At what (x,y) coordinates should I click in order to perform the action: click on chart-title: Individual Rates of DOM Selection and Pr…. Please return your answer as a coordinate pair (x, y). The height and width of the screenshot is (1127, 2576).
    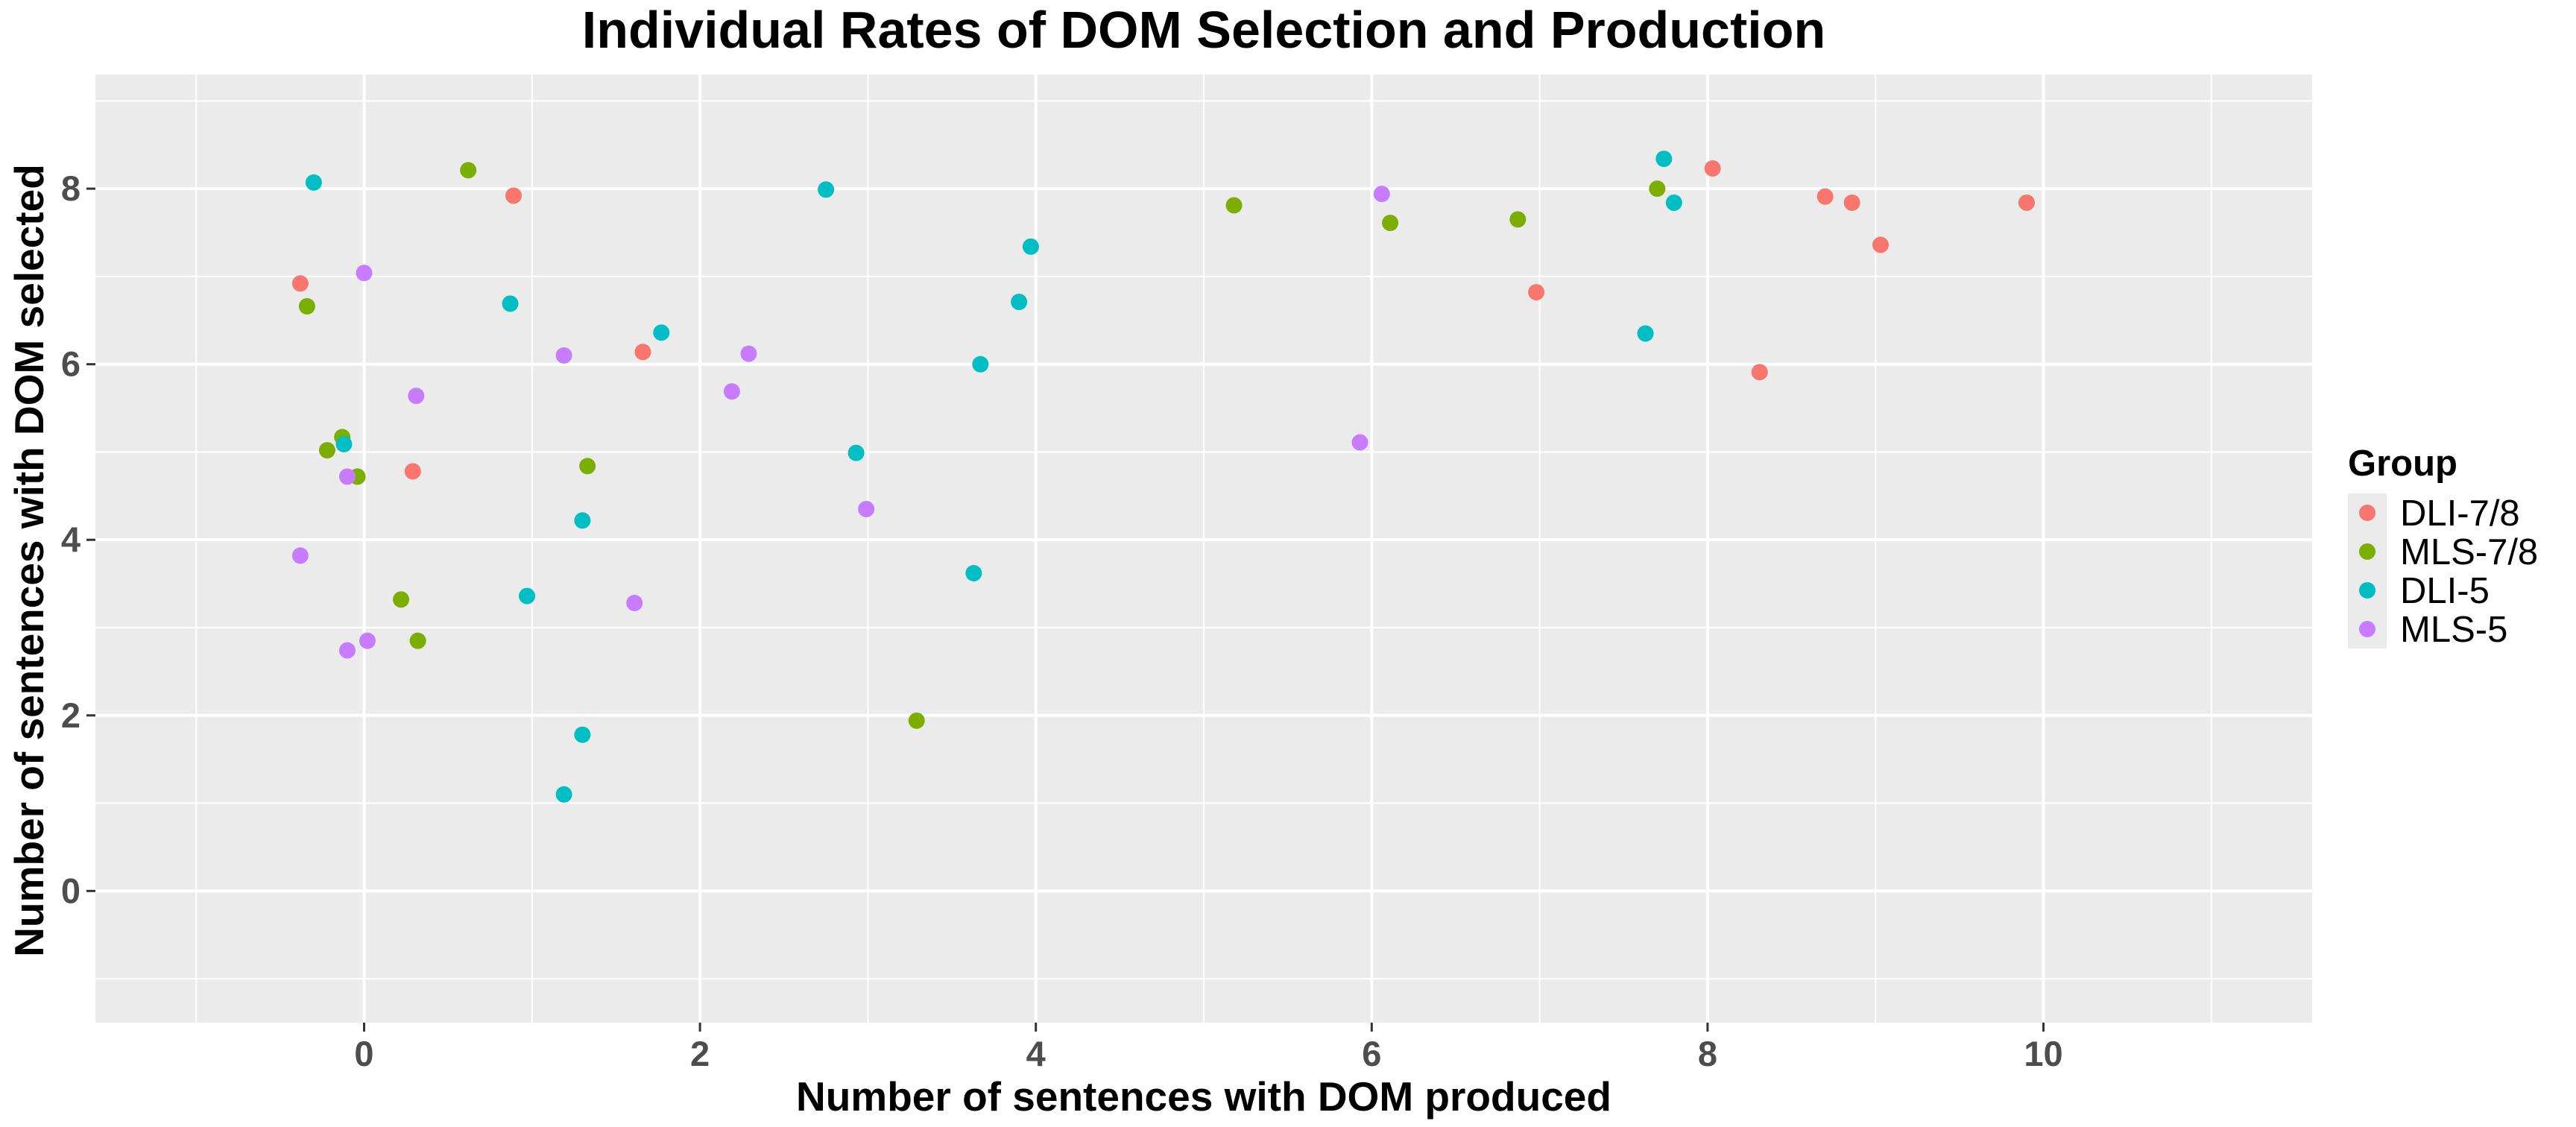
    Looking at the image, I should click on (1203, 30).